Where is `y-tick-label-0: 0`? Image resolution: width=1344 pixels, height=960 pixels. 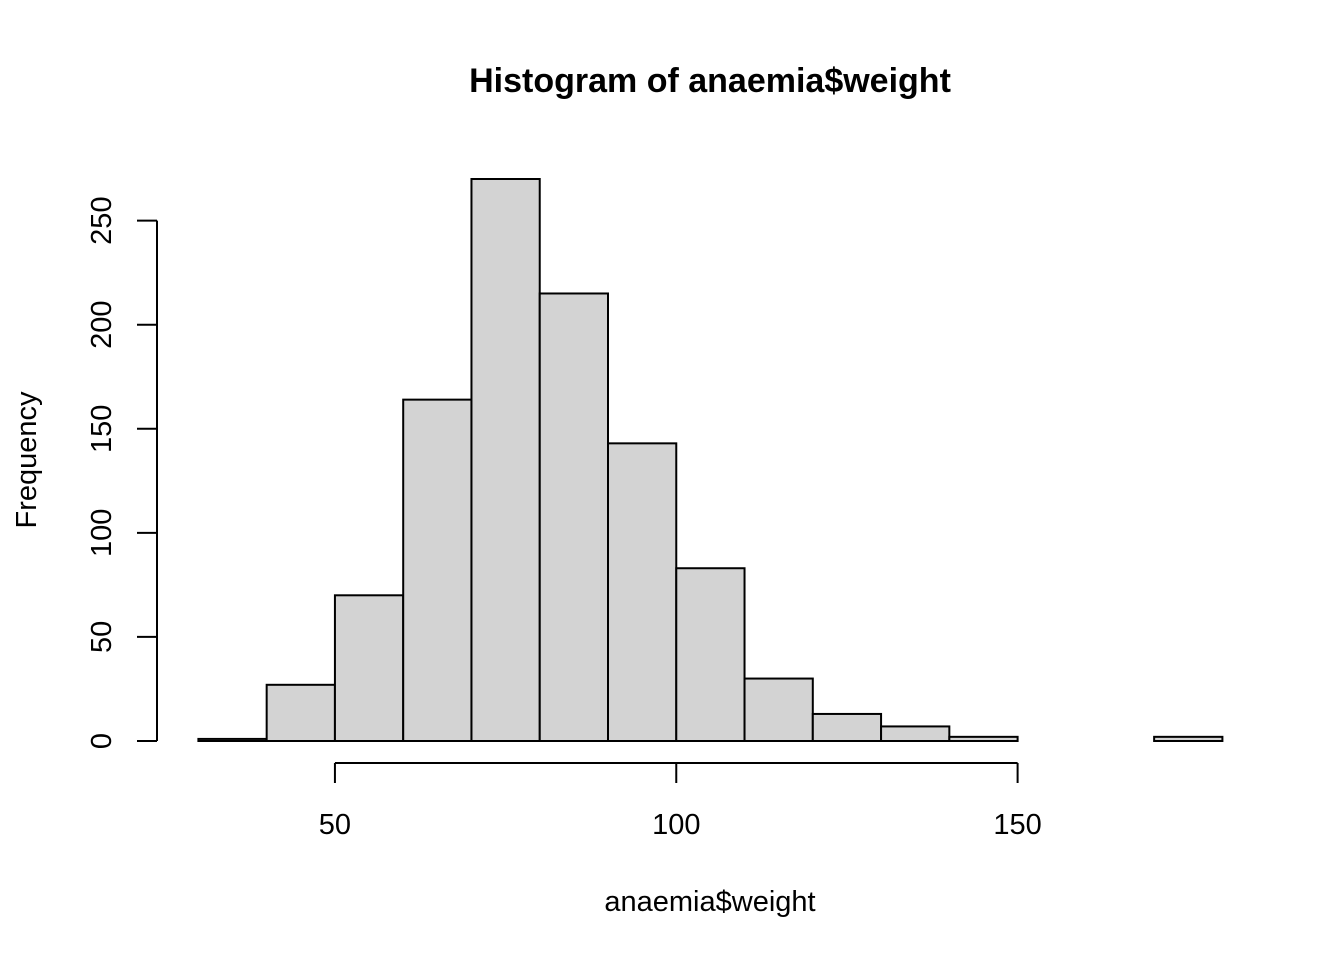 y-tick-label-0: 0 is located at coordinates (102, 741).